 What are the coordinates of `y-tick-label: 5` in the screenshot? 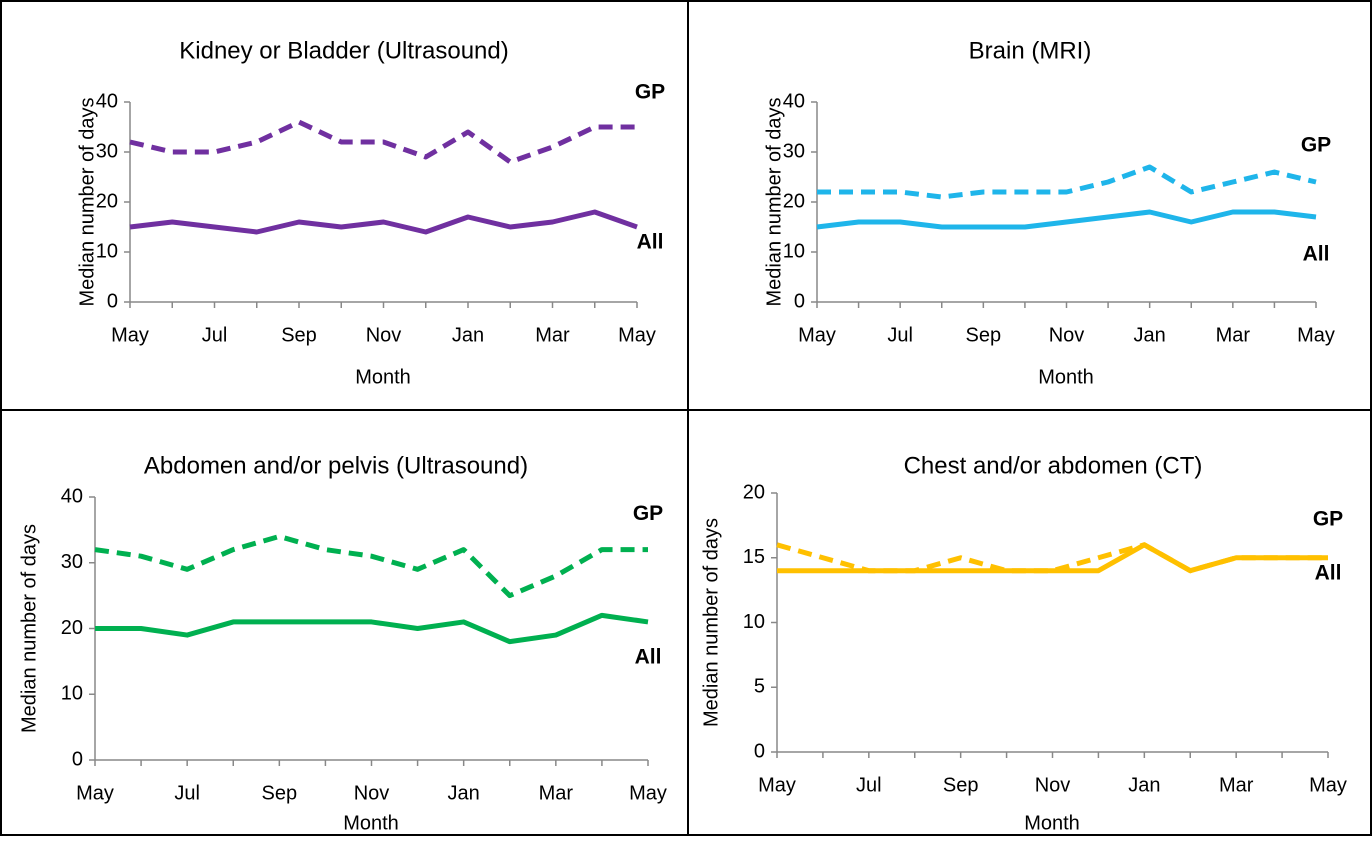 It's located at (759, 687).